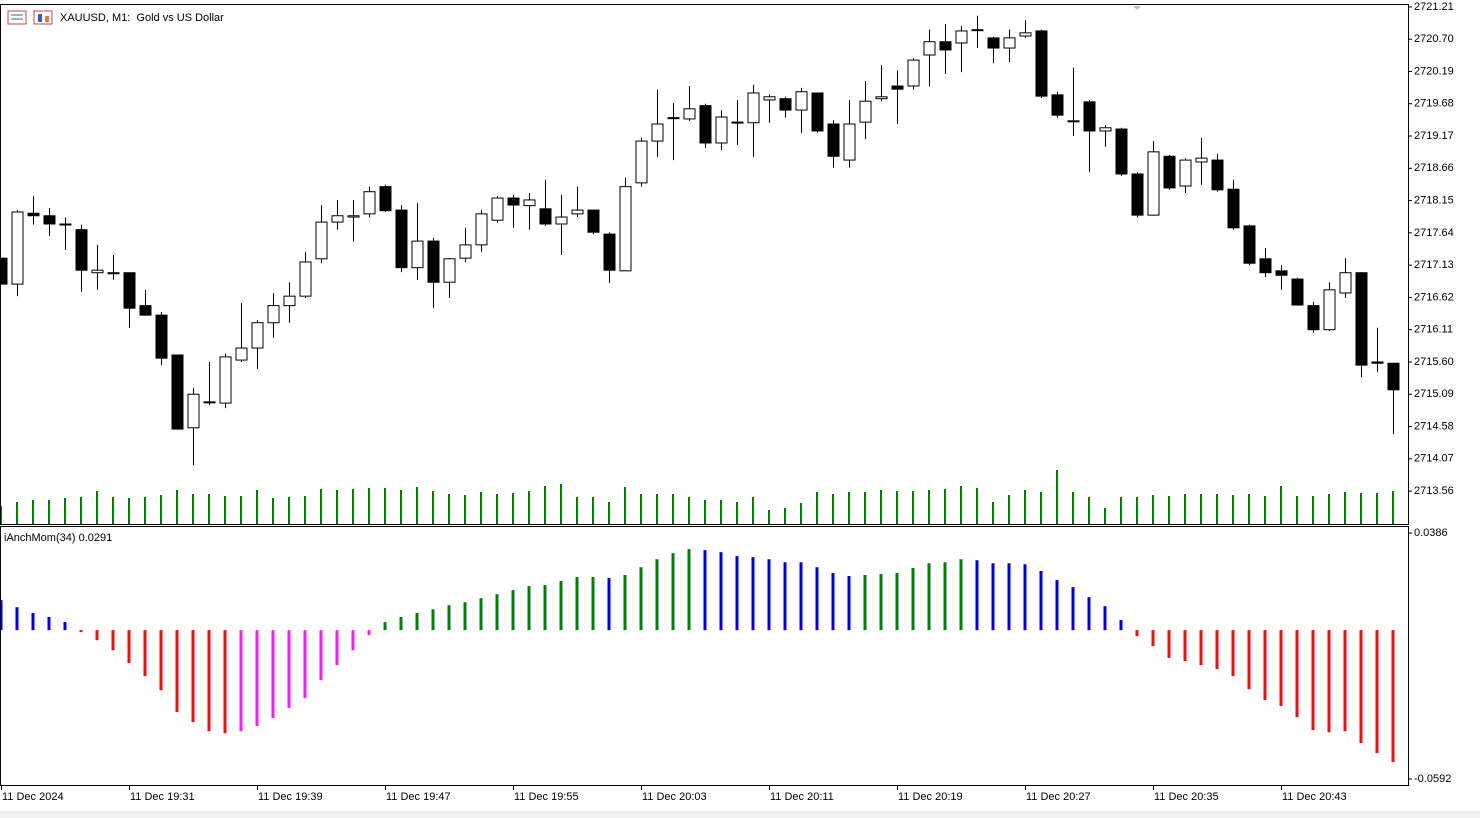 The height and width of the screenshot is (818, 1480). Describe the element at coordinates (1434, 39) in the screenshot. I see `y-tick-label: 2720.70` at that location.